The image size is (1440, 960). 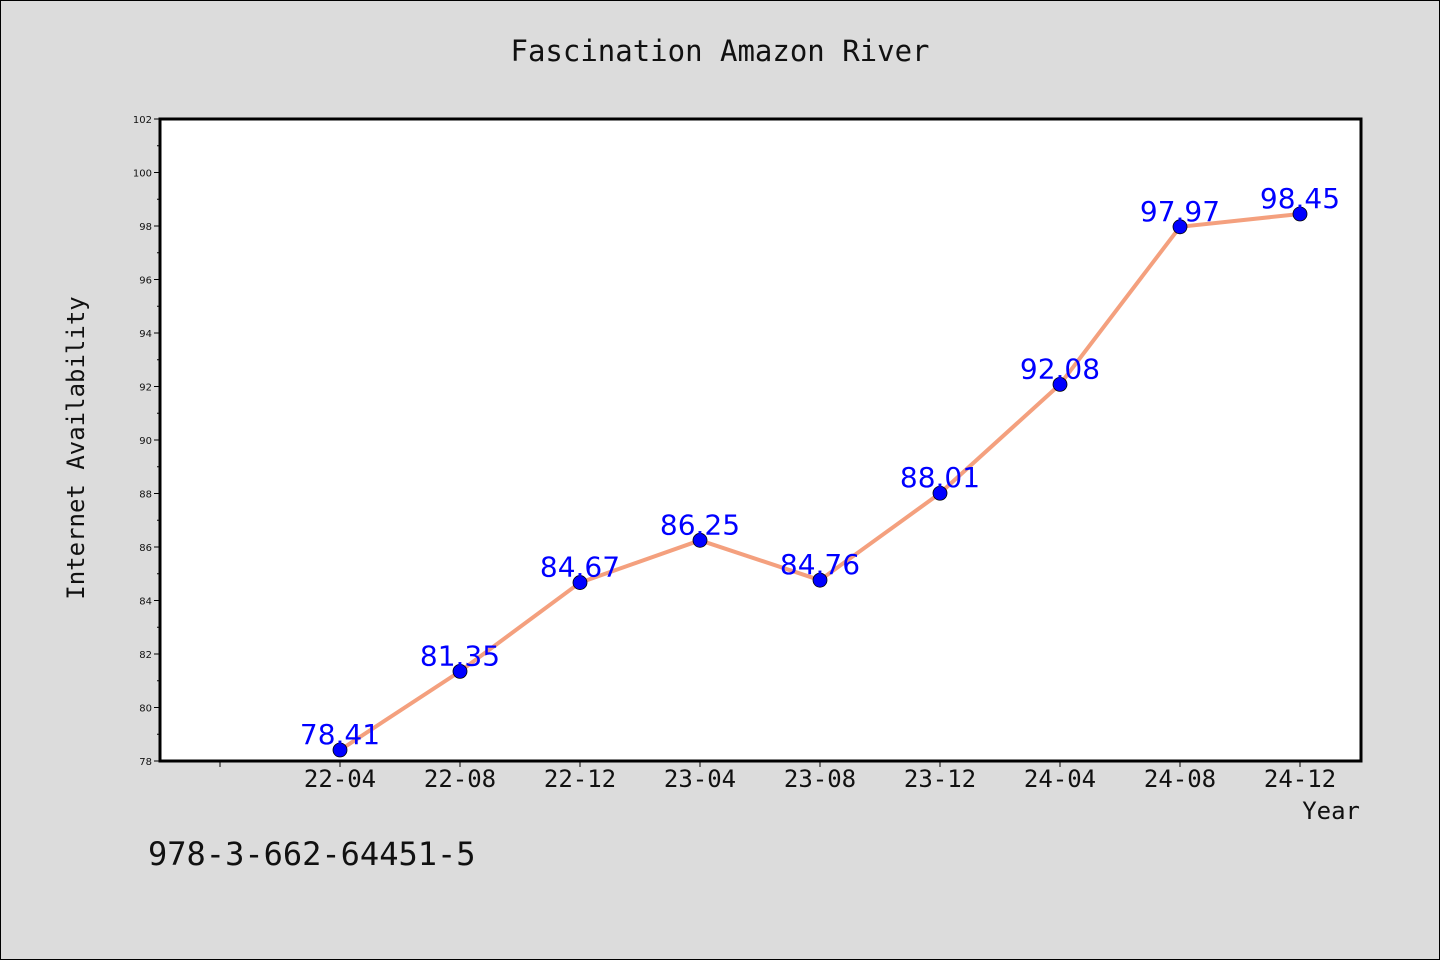 I want to click on x-tick-label: 24-12, so click(x=1300, y=779).